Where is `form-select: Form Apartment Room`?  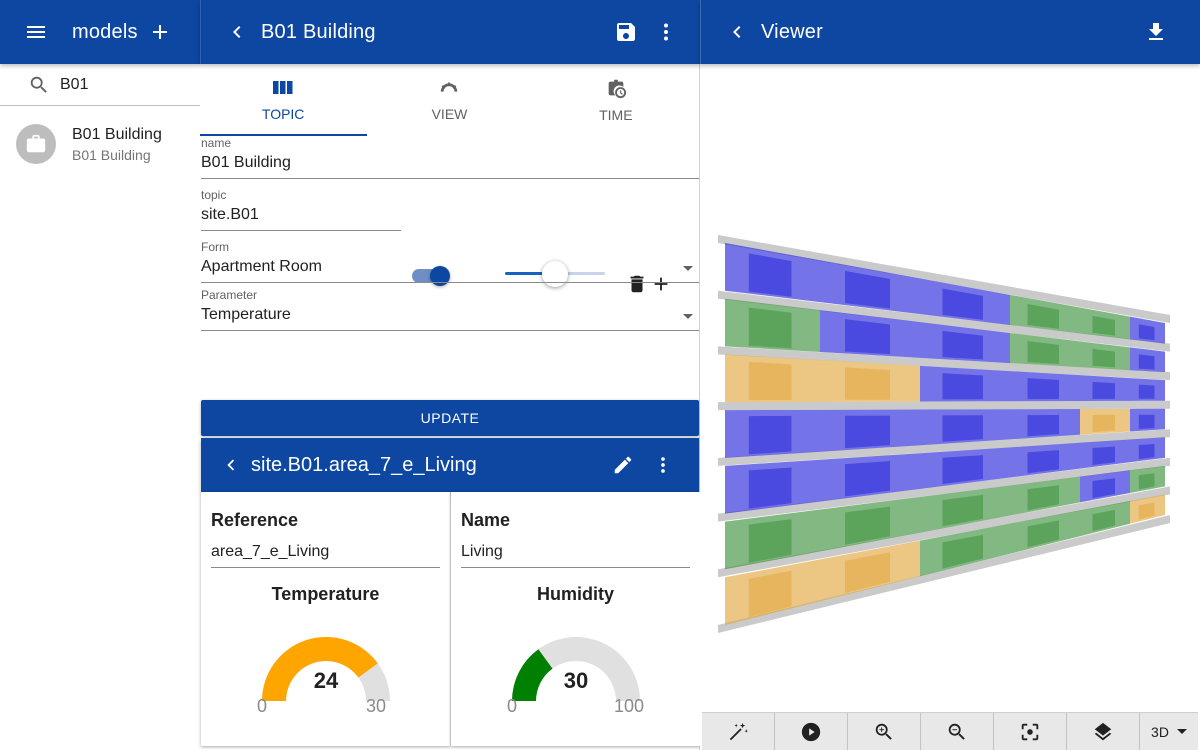
form-select: Form Apartment Room is located at coordinates (450, 261).